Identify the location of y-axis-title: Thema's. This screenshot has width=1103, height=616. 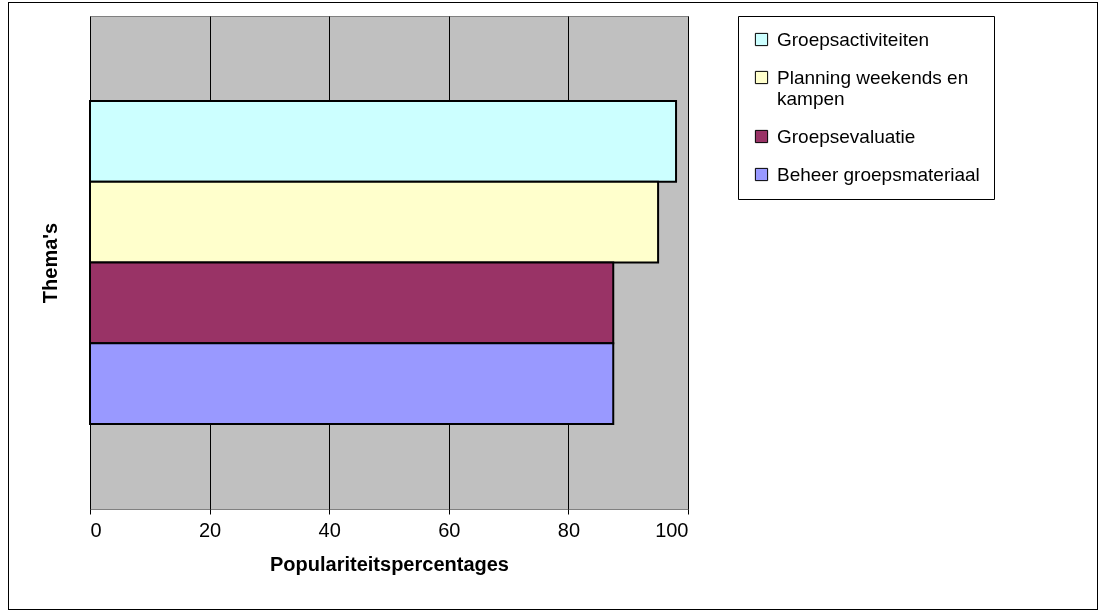
(49, 263).